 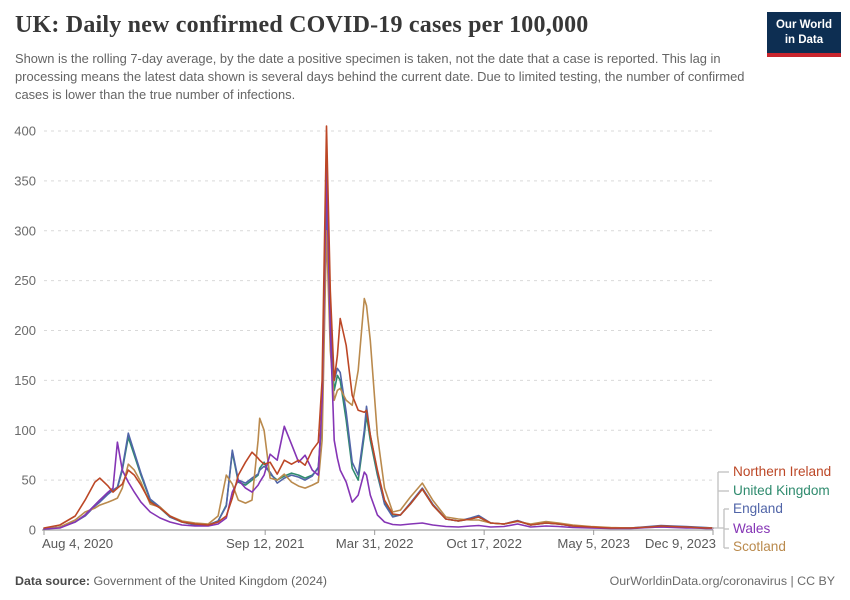 What do you see at coordinates (375, 543) in the screenshot?
I see `x-tick-label: Mar 31, 2022` at bounding box center [375, 543].